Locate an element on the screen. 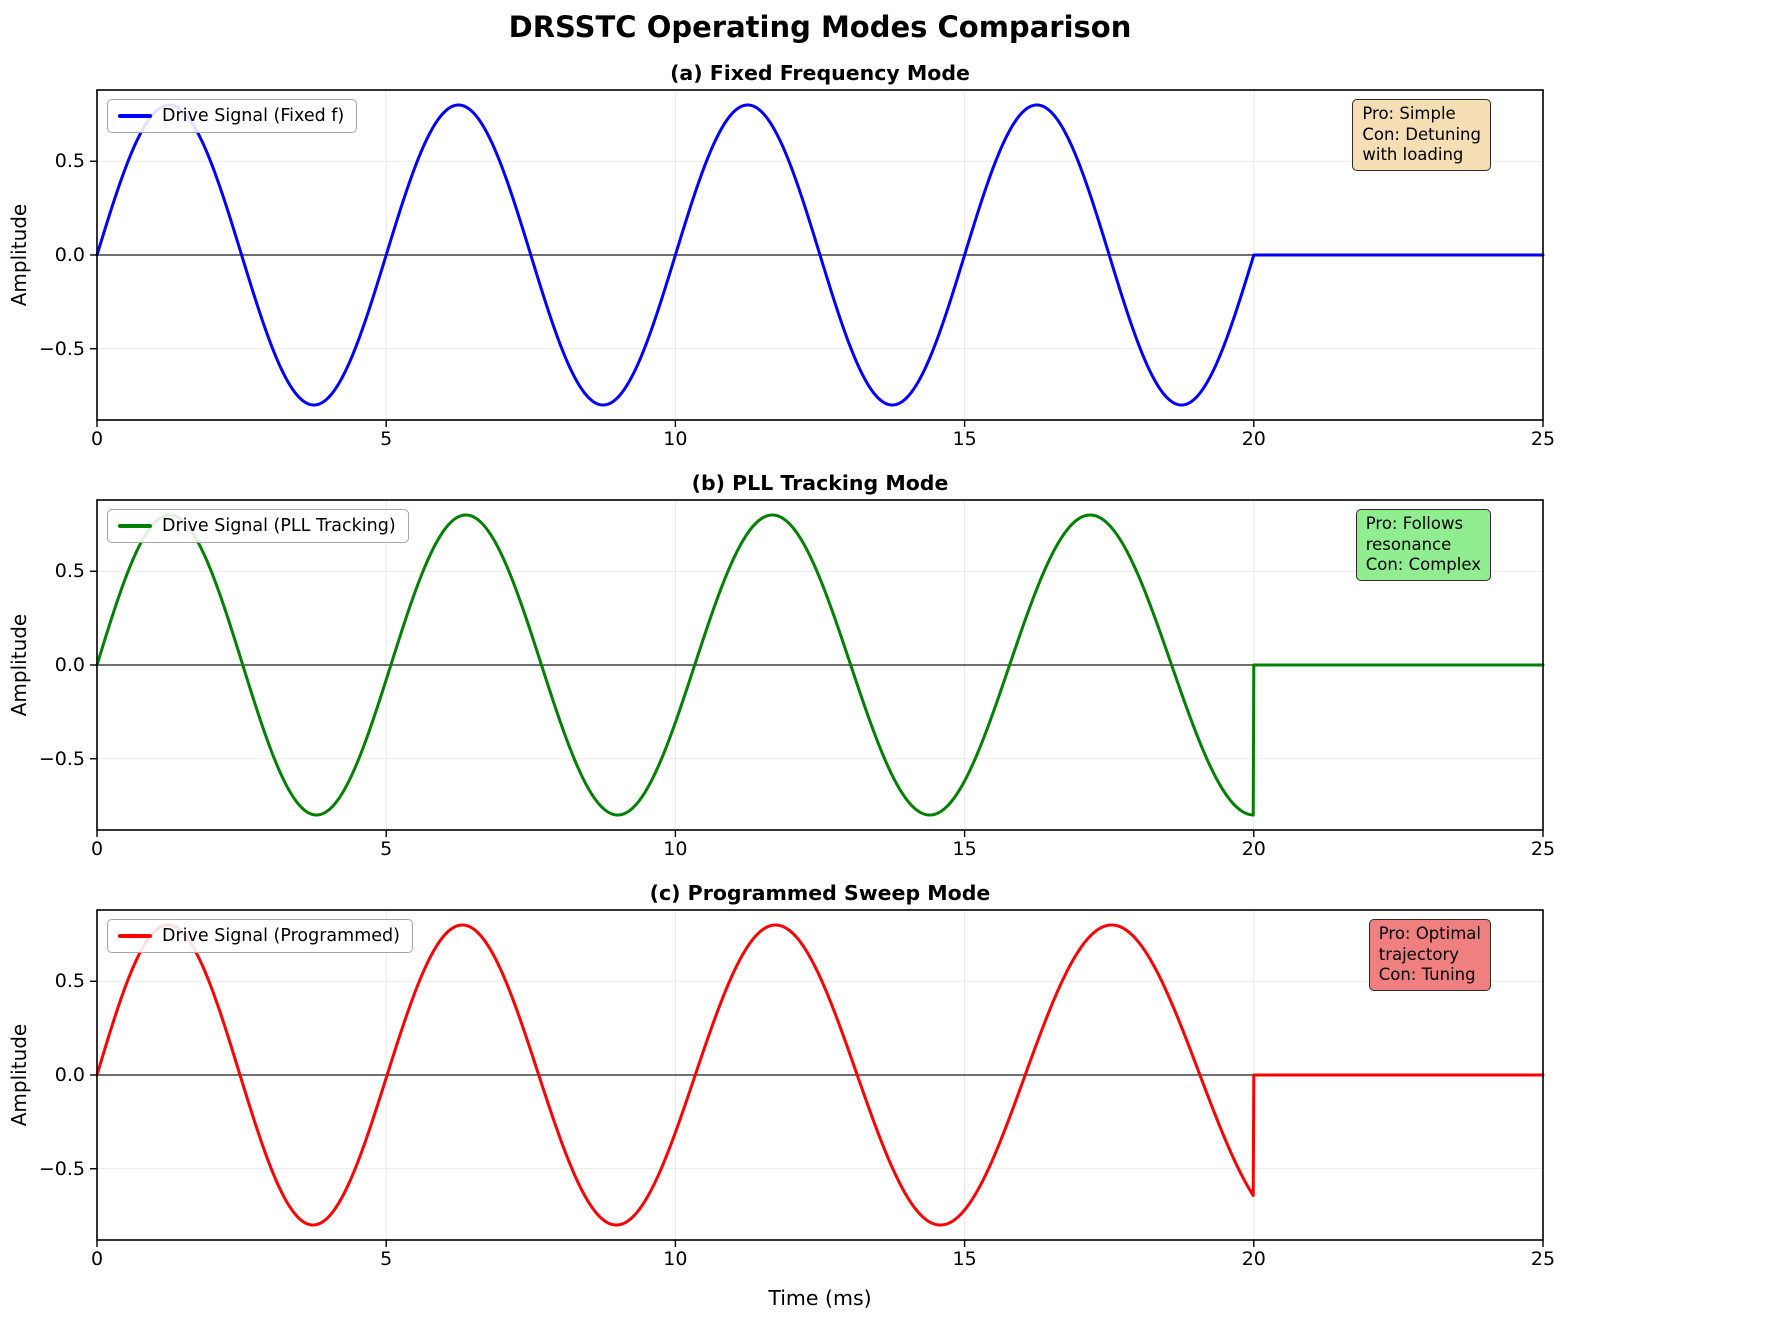  subplot-c-title: (c) Programmed Sweep Mode is located at coordinates (820, 893).